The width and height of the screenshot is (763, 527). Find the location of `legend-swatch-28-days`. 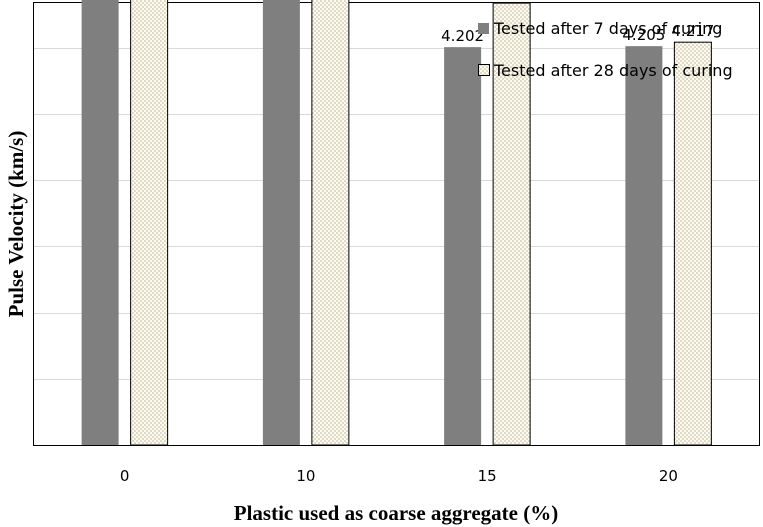

legend-swatch-28-days is located at coordinates (484, 70).